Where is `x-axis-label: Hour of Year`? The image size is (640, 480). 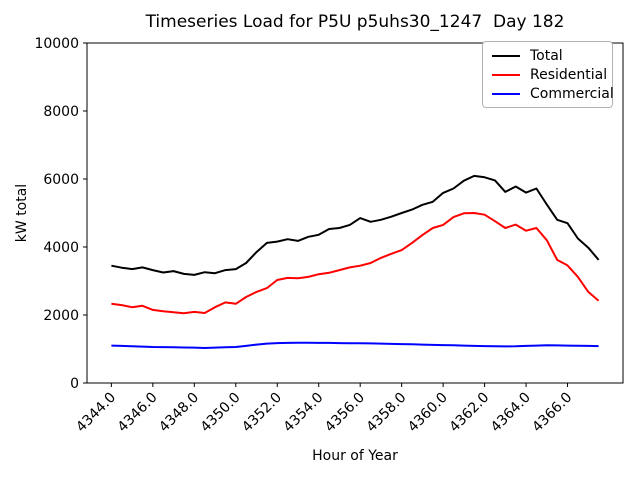
x-axis-label: Hour of Year is located at coordinates (355, 456).